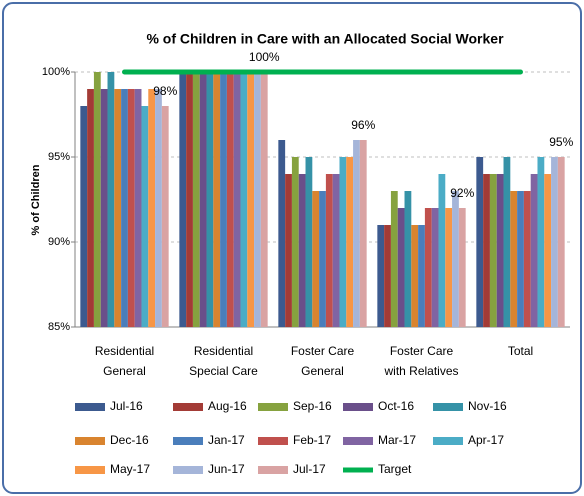  I want to click on data-label: 95%, so click(561, 142).